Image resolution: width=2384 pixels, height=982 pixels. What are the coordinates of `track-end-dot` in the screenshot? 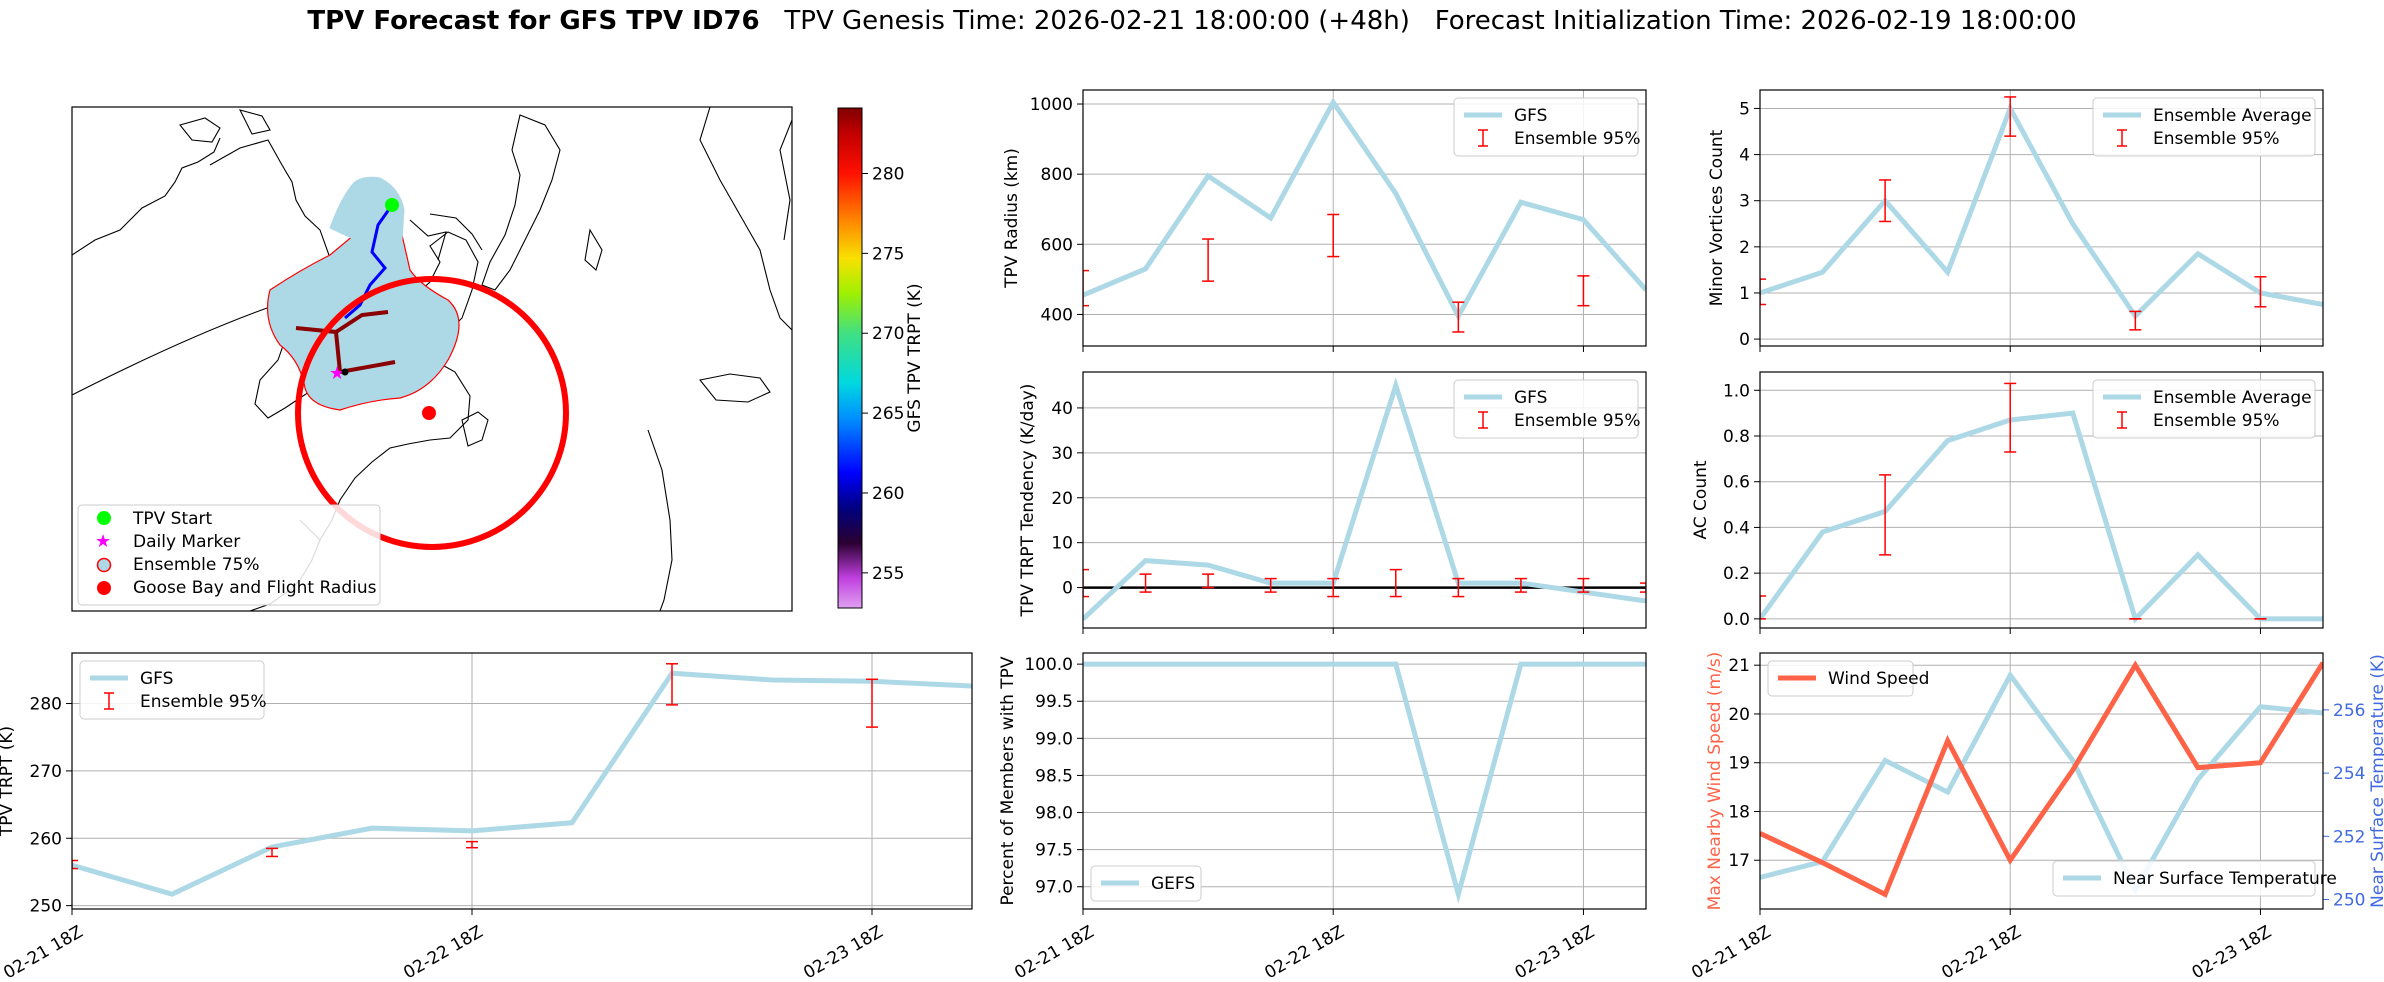 It's located at (345, 372).